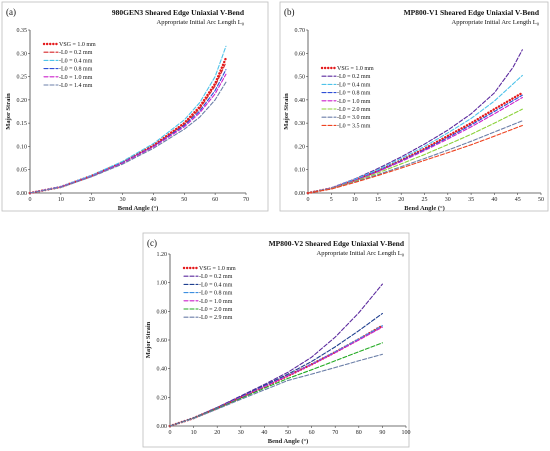  I want to click on y-tick-label: 0.05, so click(22, 171).